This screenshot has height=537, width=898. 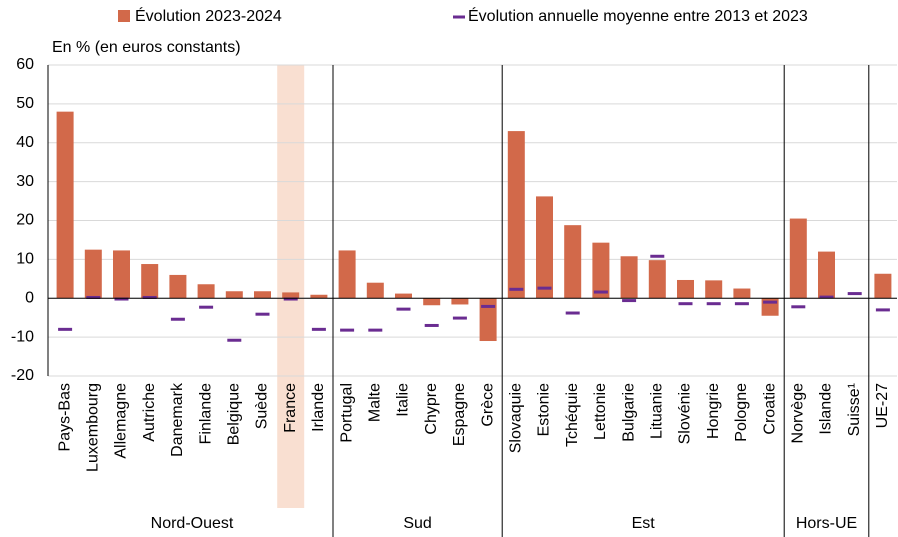 What do you see at coordinates (25, 181) in the screenshot?
I see `y-tick-label: 30` at bounding box center [25, 181].